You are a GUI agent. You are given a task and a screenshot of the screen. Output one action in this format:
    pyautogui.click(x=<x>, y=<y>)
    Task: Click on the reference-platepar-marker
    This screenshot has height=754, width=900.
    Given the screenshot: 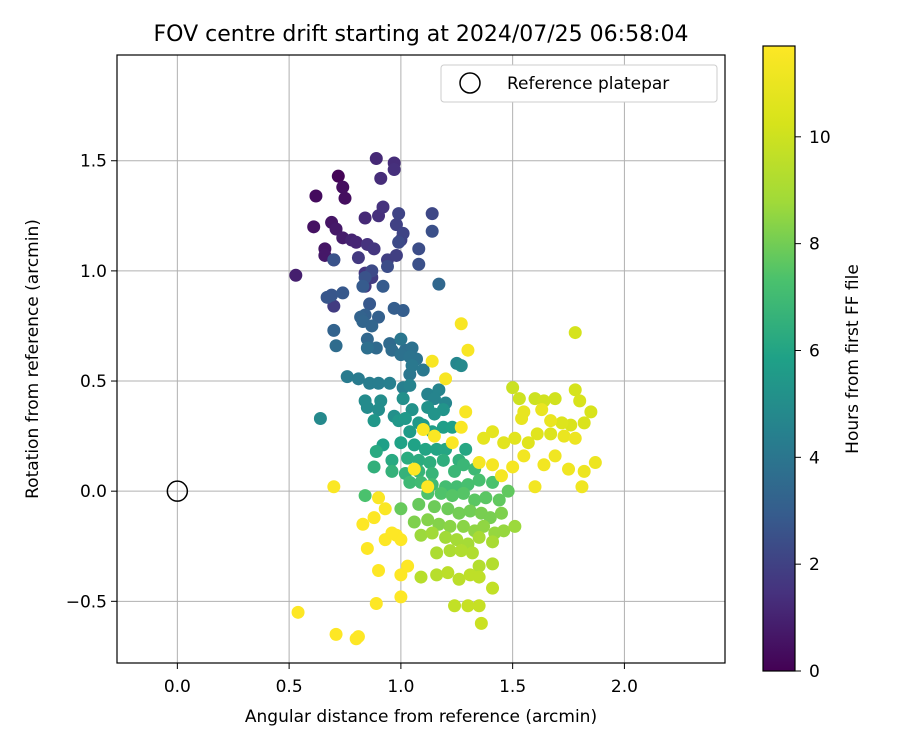 What is the action you would take?
    pyautogui.click(x=177, y=491)
    